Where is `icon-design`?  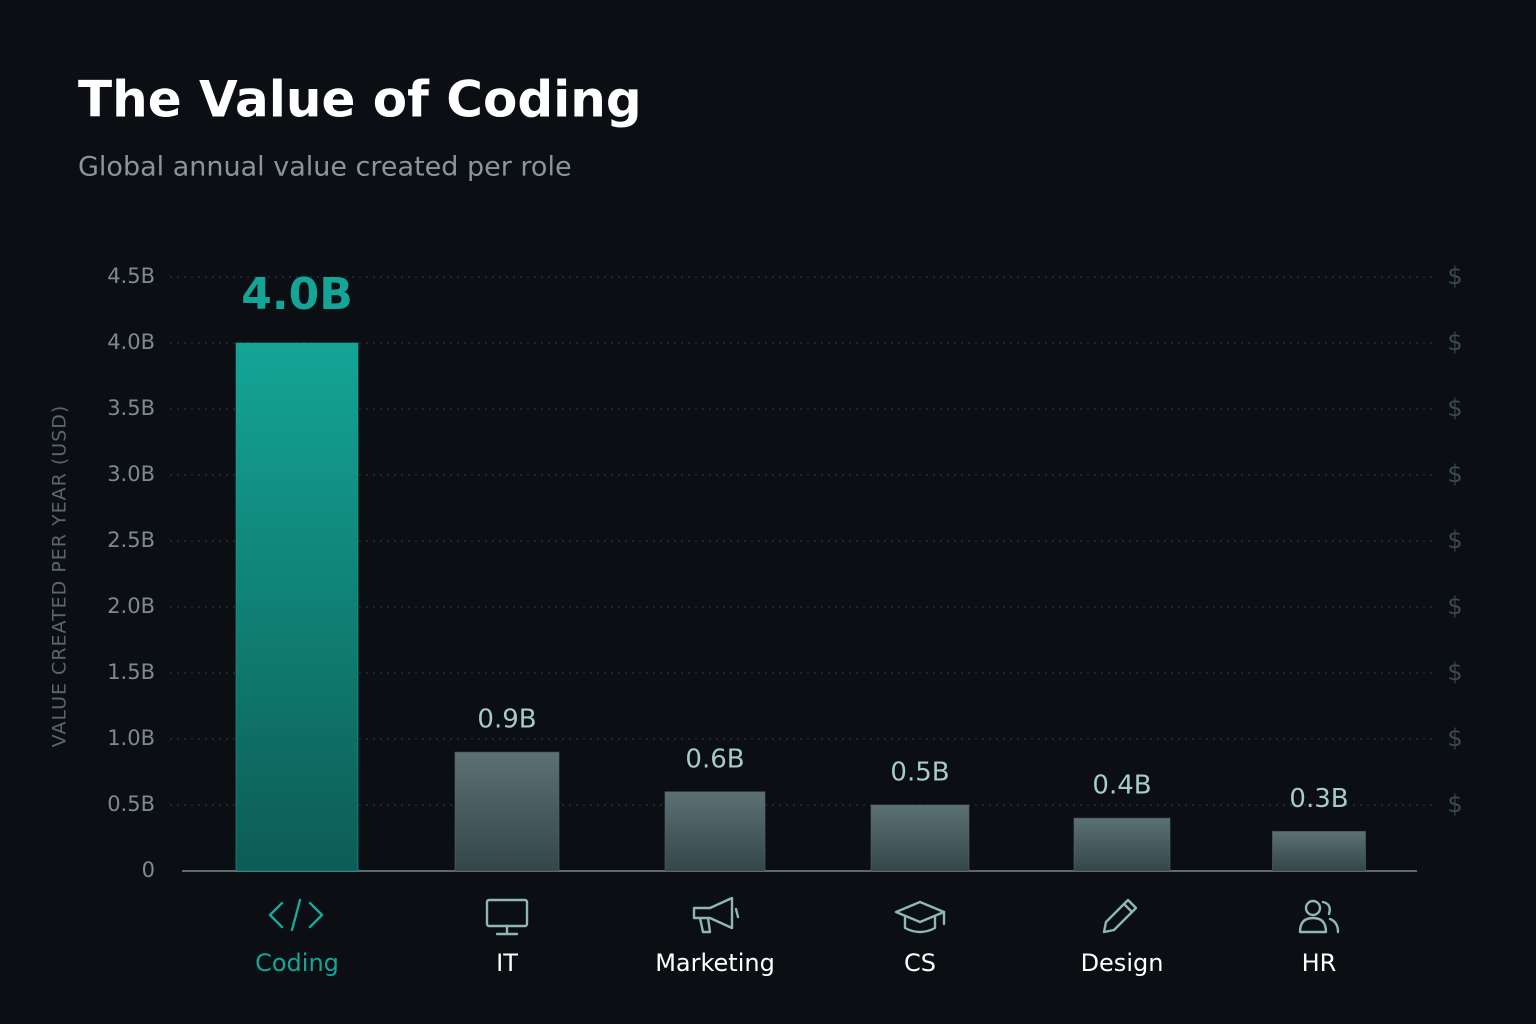
icon-design is located at coordinates (1120, 916).